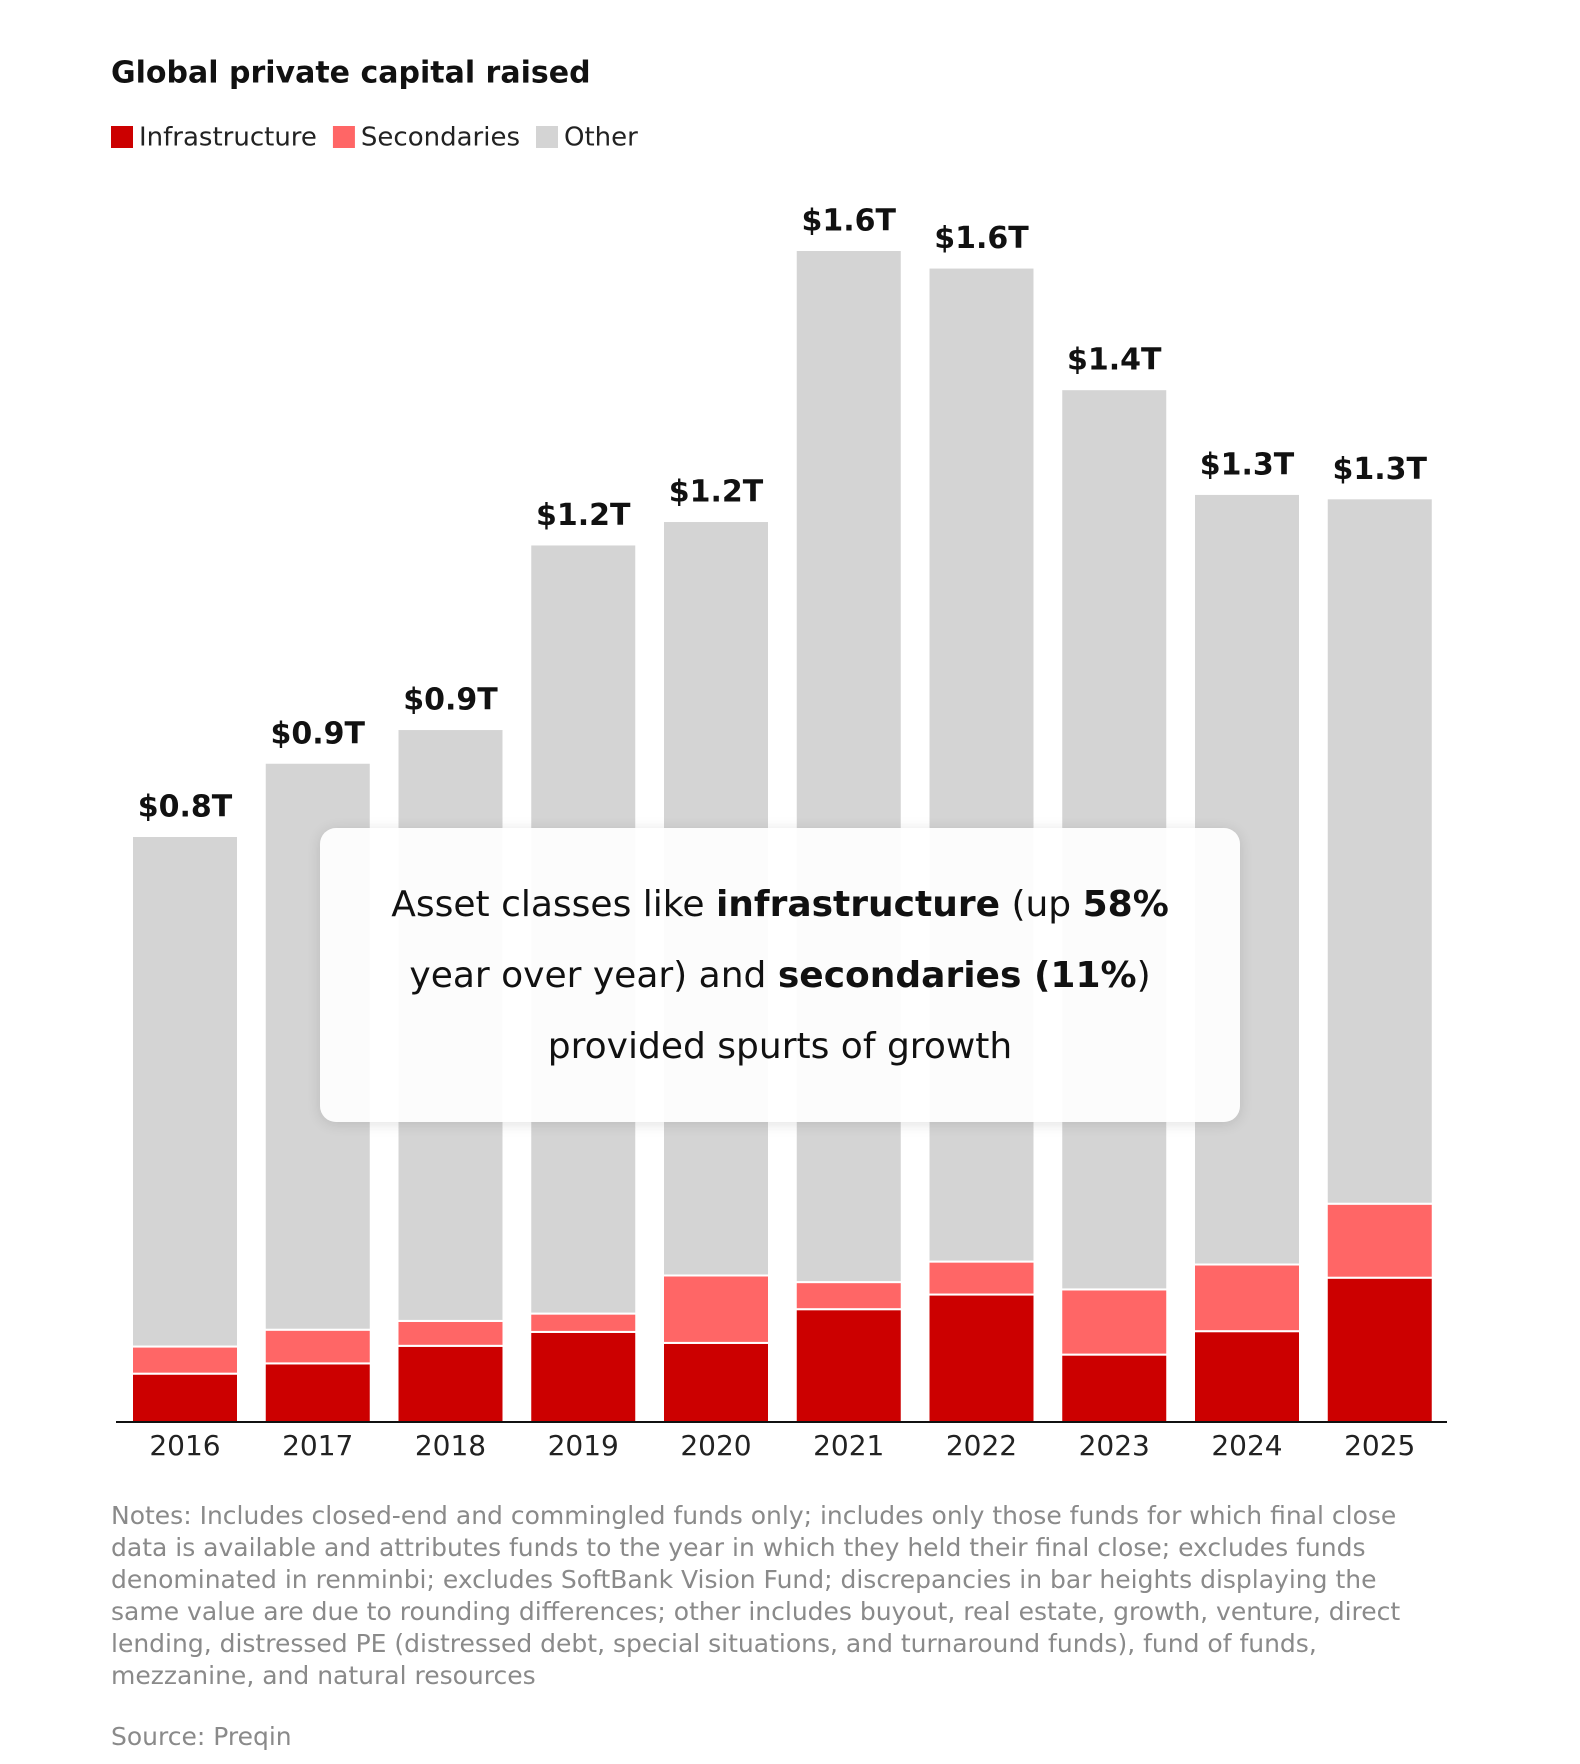 This screenshot has width=1580, height=1764. I want to click on annotation-text: (up, so click(1041, 904).